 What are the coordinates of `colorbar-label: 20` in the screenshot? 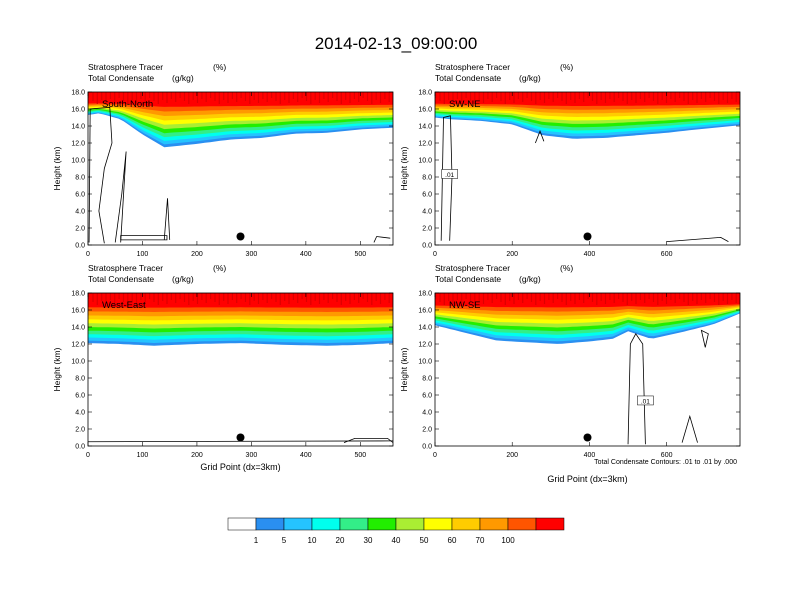 It's located at (340, 540).